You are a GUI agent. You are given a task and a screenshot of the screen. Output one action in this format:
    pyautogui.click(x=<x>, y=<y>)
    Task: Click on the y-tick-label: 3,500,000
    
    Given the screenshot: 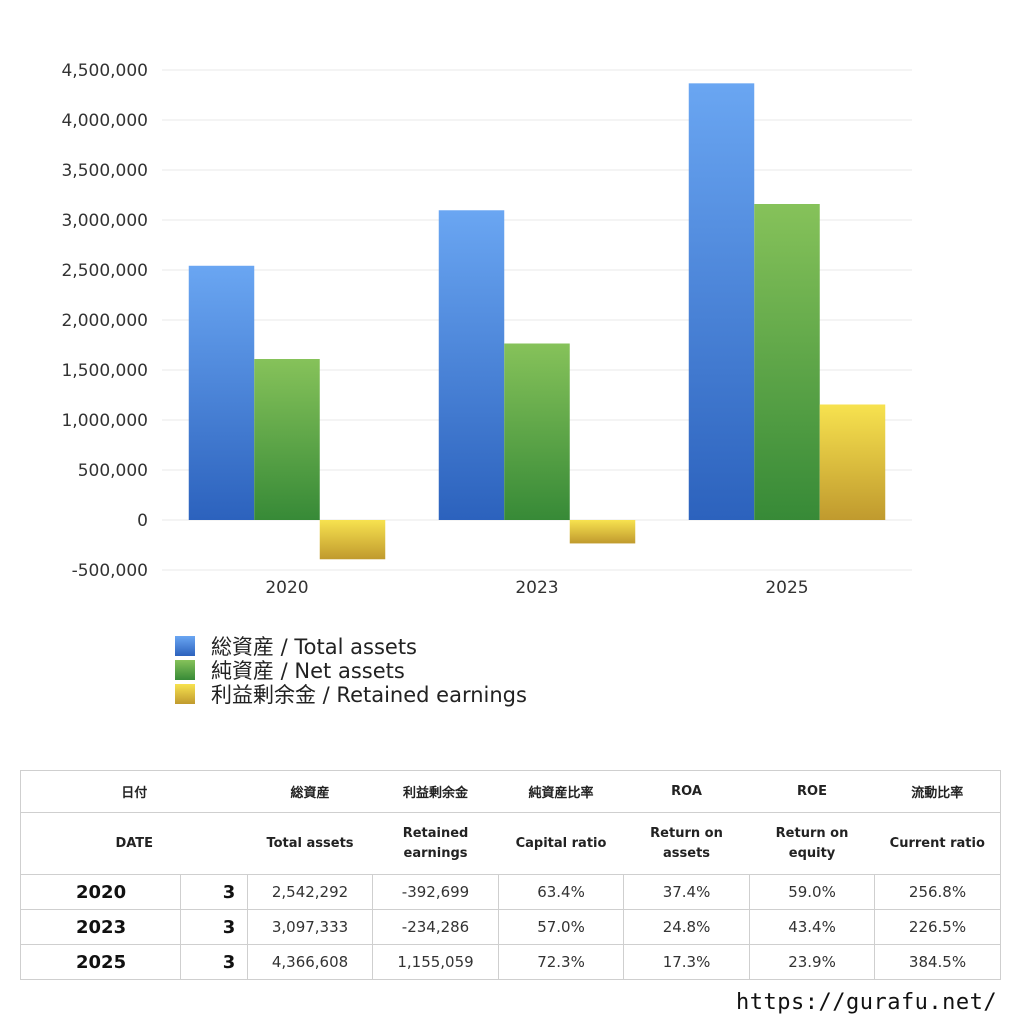 What is the action you would take?
    pyautogui.click(x=104, y=171)
    